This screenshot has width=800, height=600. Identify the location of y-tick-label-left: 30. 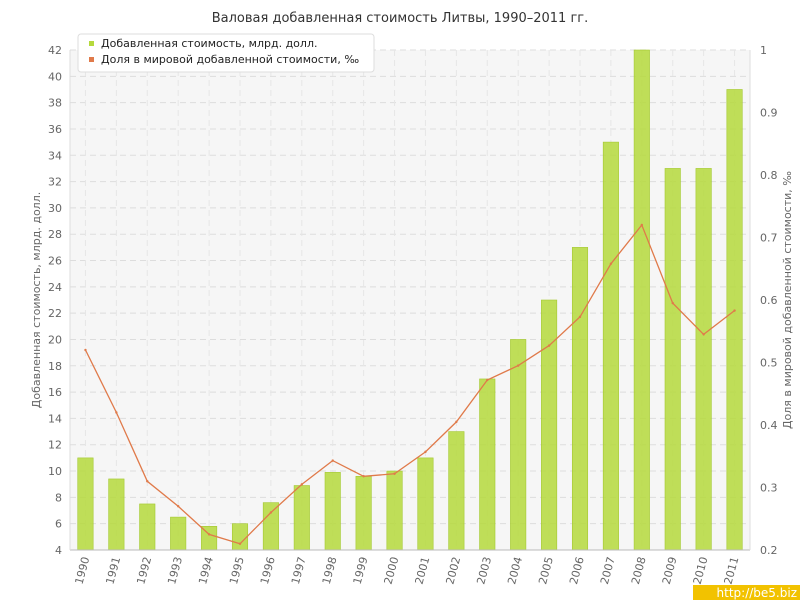
(55, 208).